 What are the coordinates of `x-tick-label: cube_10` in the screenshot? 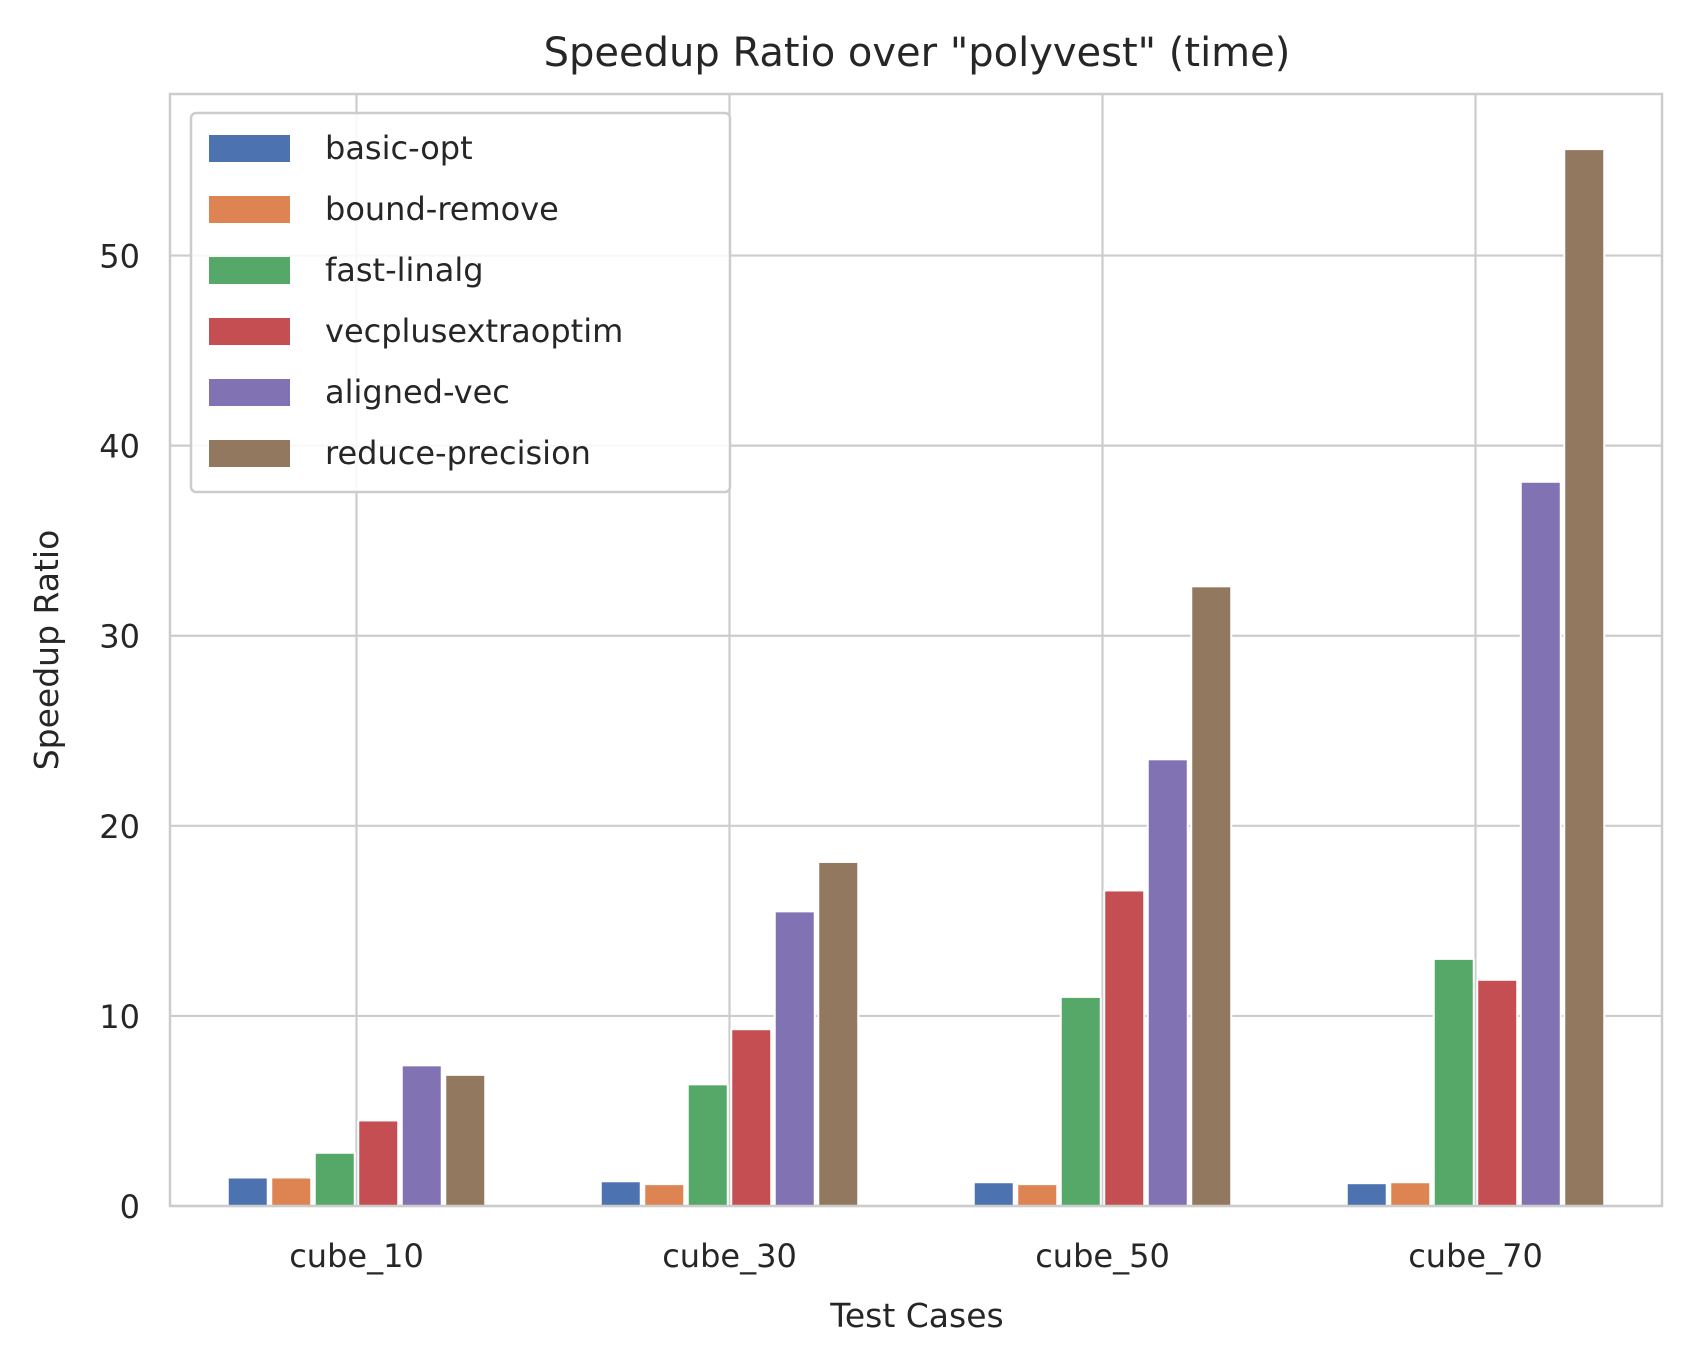 It's located at (356, 1256).